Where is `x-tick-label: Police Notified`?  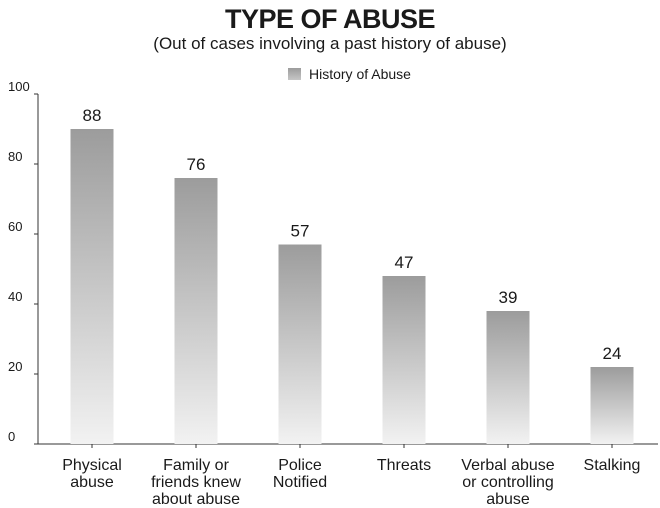 x-tick-label: Police Notified is located at coordinates (300, 474).